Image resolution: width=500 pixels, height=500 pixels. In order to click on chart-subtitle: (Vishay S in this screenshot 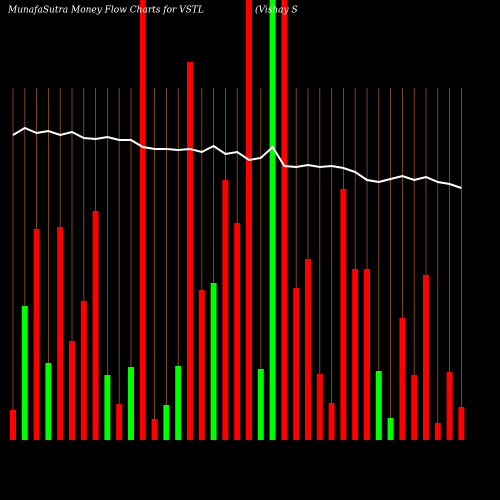, I will do `click(276, 10)`.